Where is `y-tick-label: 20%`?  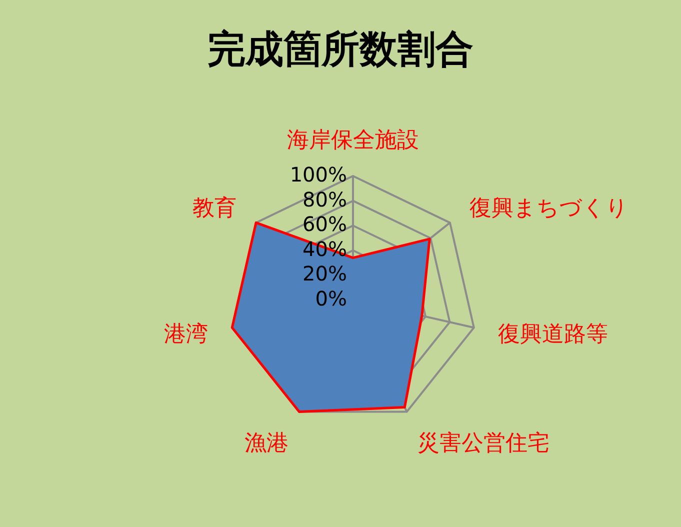 y-tick-label: 20% is located at coordinates (324, 274).